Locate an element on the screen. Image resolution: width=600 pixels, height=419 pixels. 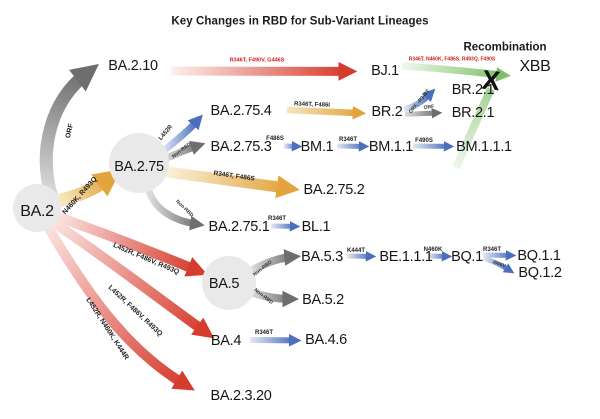
node-xbb: XBB is located at coordinates (535, 66).